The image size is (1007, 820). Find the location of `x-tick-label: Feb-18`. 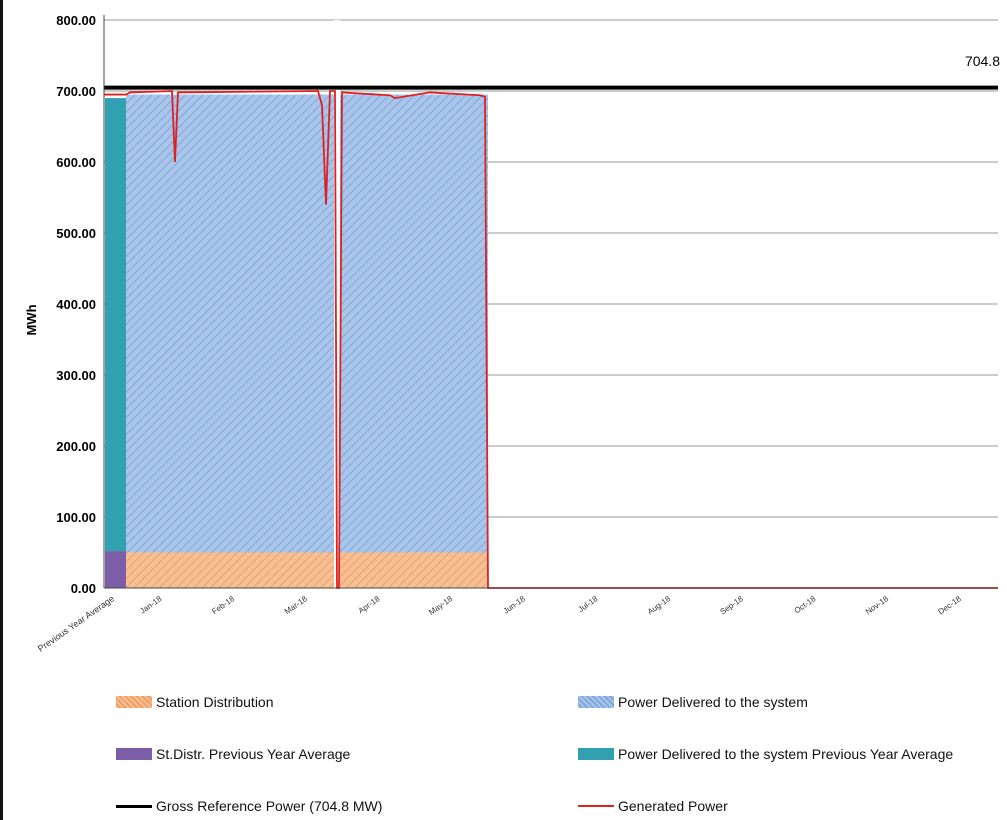

x-tick-label: Feb-18 is located at coordinates (223, 605).